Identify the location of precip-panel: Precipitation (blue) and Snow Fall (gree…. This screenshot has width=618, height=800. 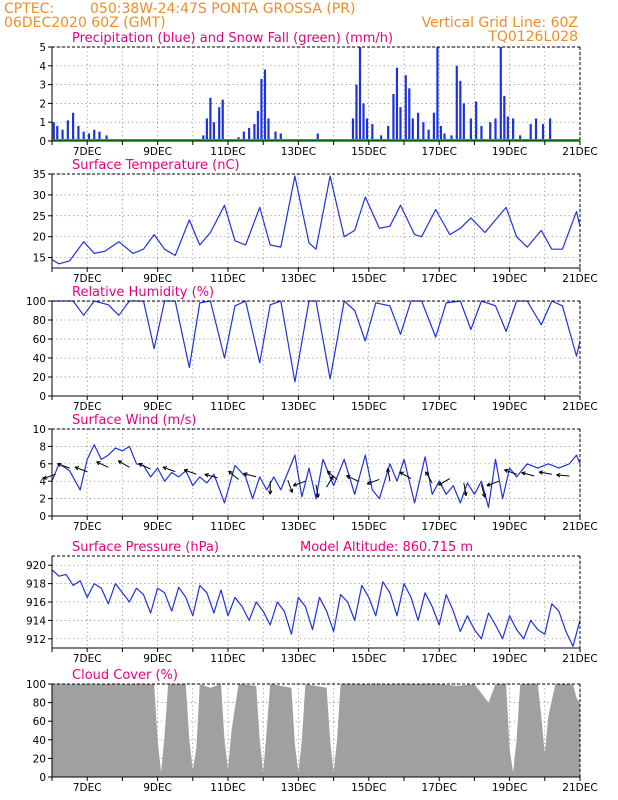
(318, 94).